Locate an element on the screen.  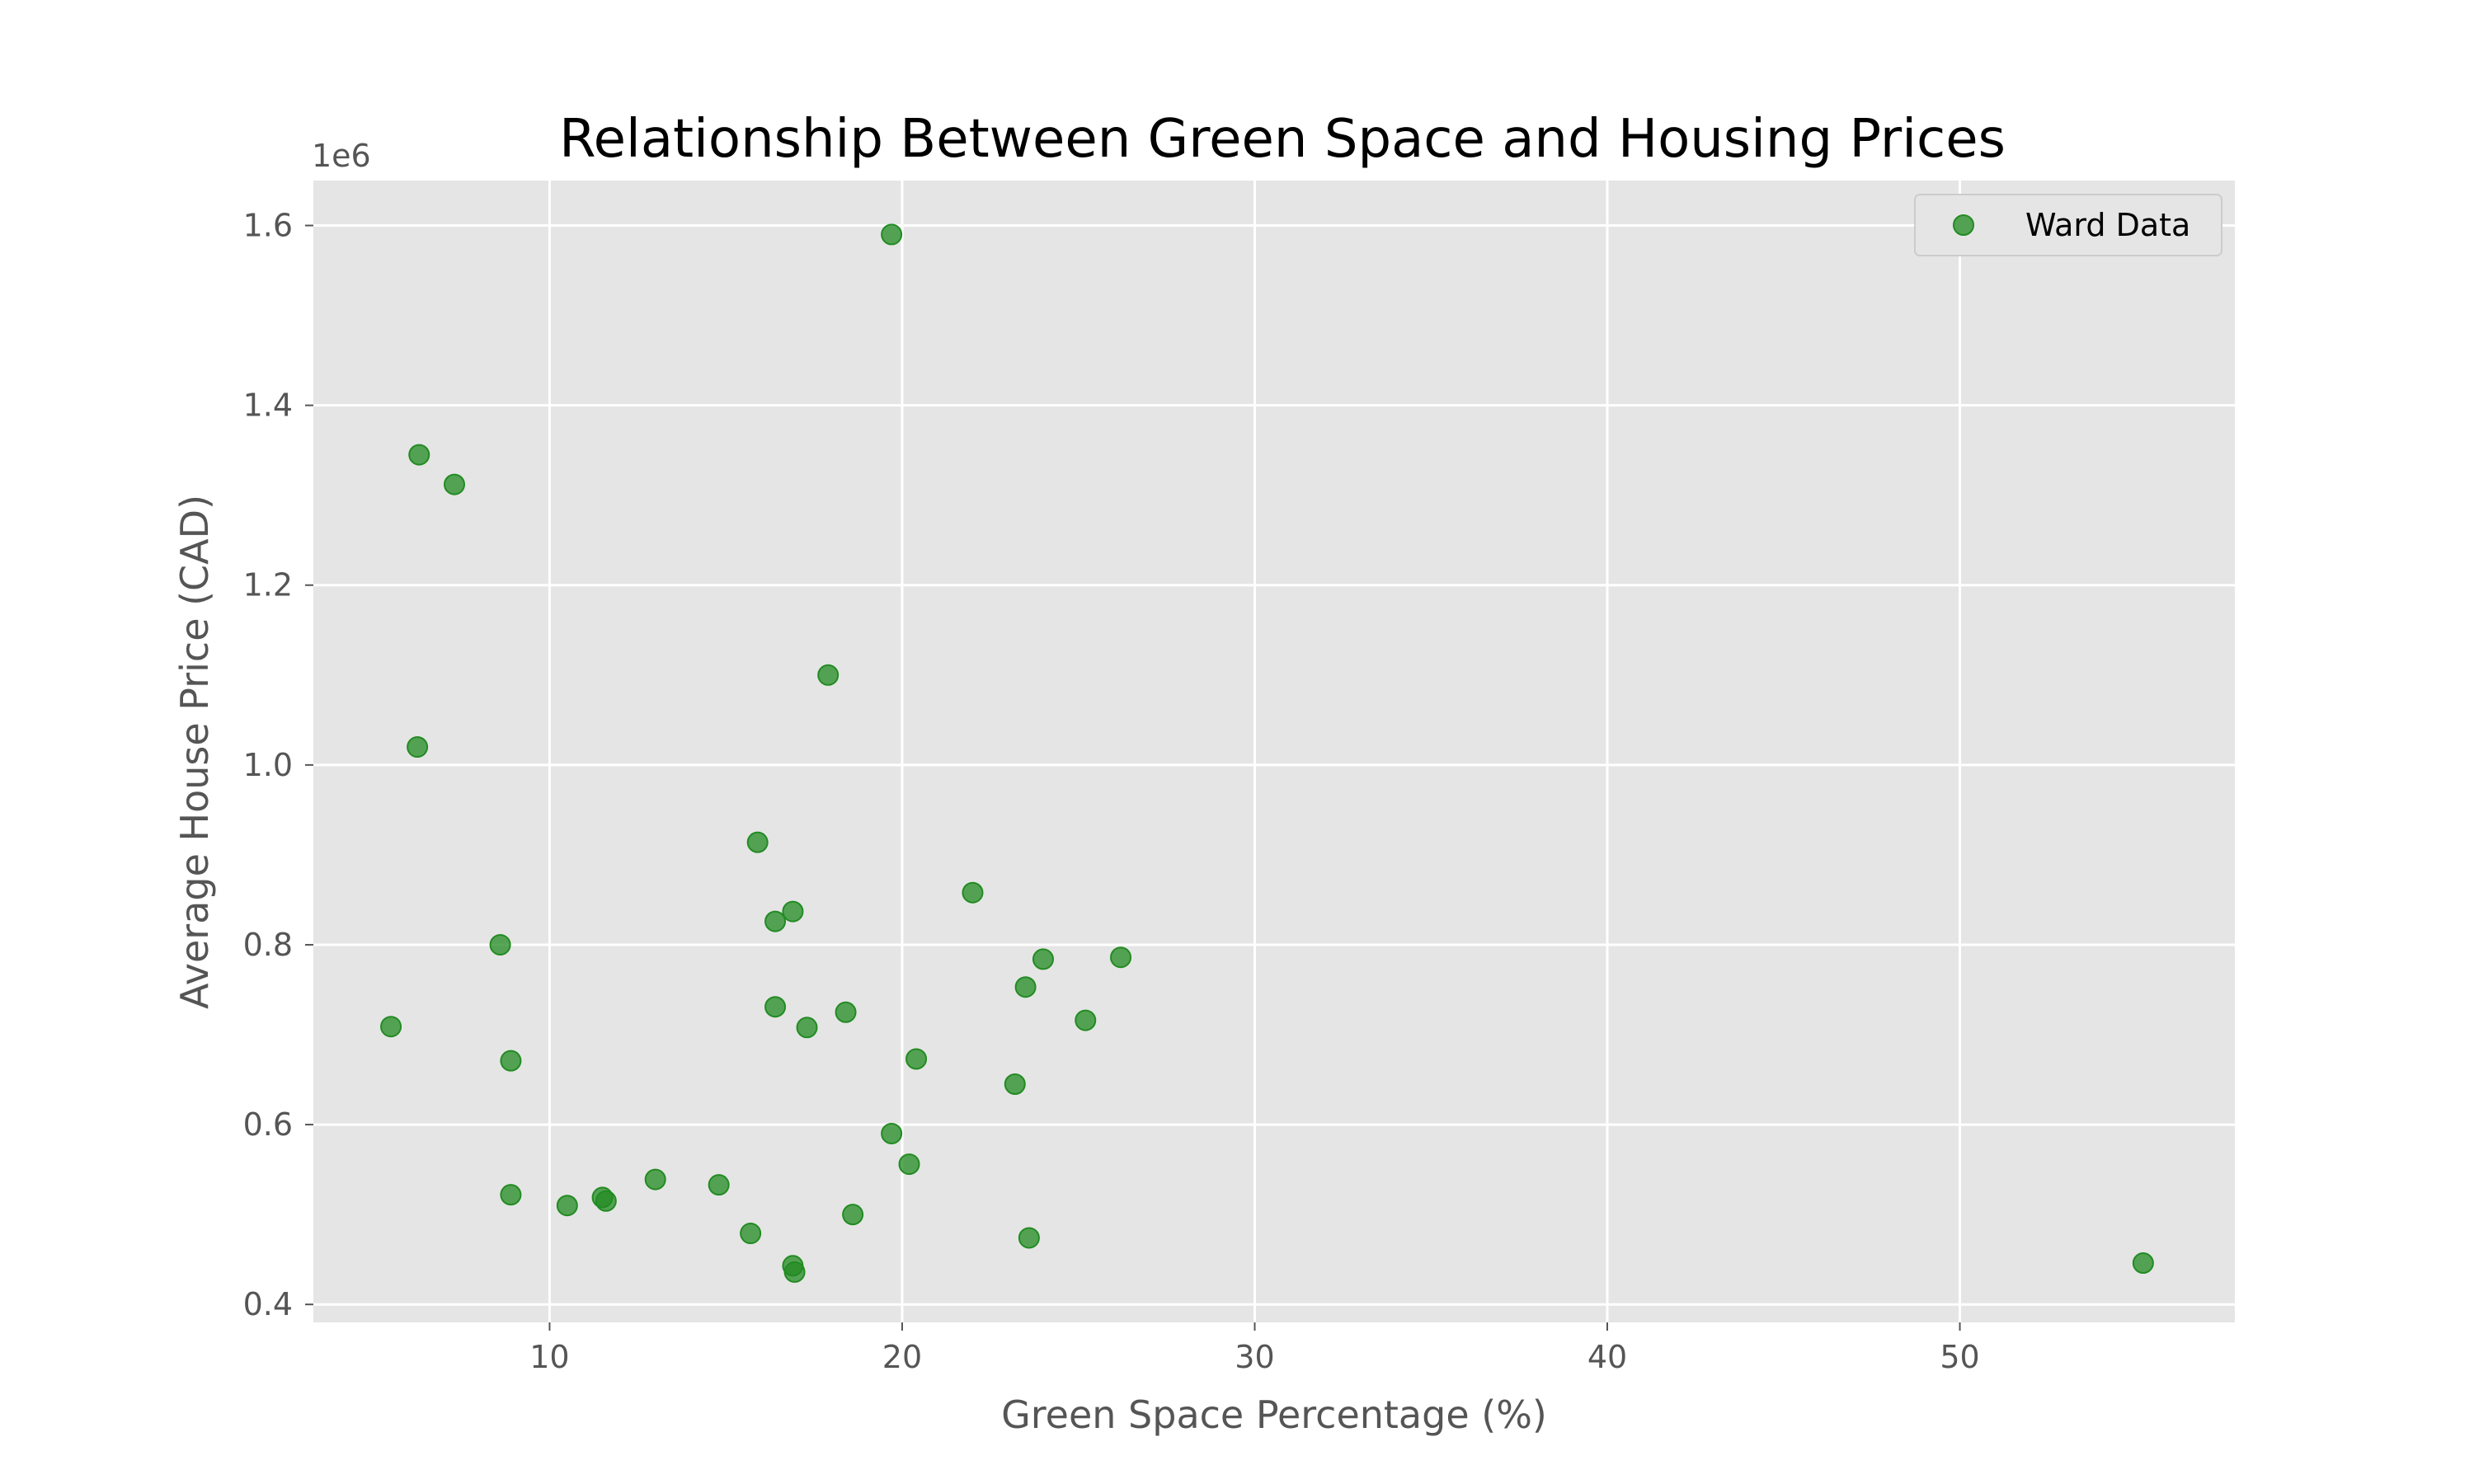
x-tick-label: 30 is located at coordinates (1254, 1357).